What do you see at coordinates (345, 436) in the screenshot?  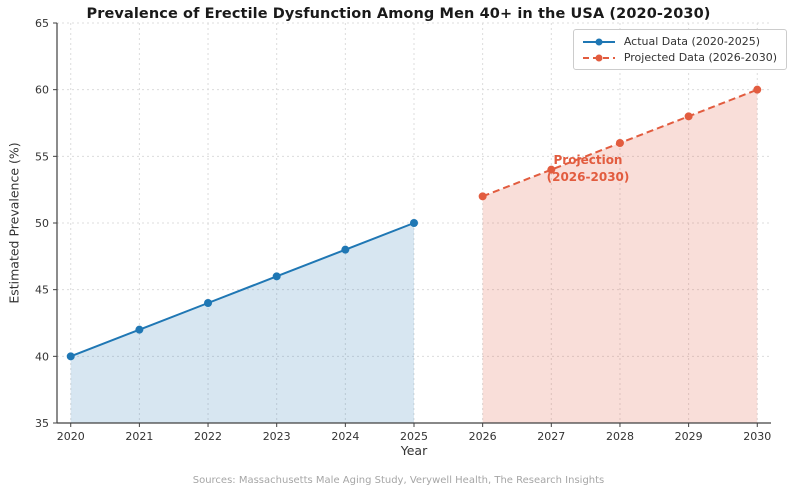 I see `x-tick-label: 2024` at bounding box center [345, 436].